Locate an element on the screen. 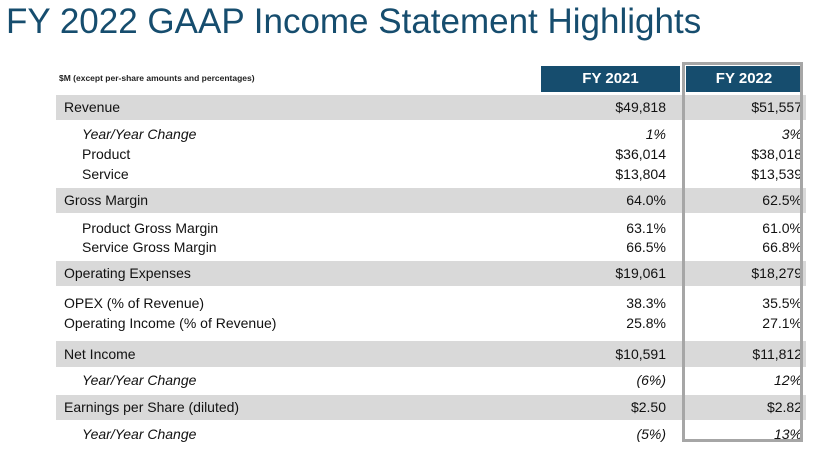 The width and height of the screenshot is (813, 451). table-row-net-income-yoy: Year/Year Change (6%) 12% is located at coordinates (431, 380).